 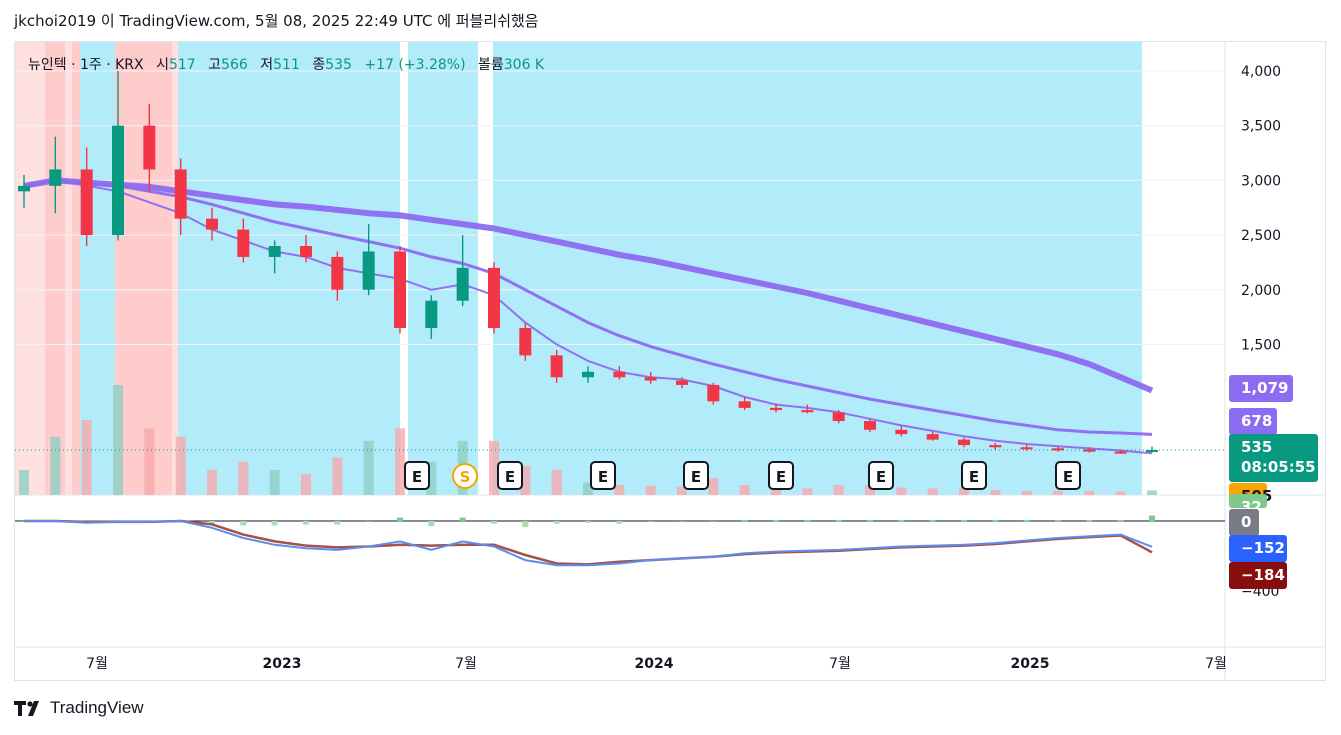 I want to click on change-value: +17 (+3.28%), so click(x=415, y=65).